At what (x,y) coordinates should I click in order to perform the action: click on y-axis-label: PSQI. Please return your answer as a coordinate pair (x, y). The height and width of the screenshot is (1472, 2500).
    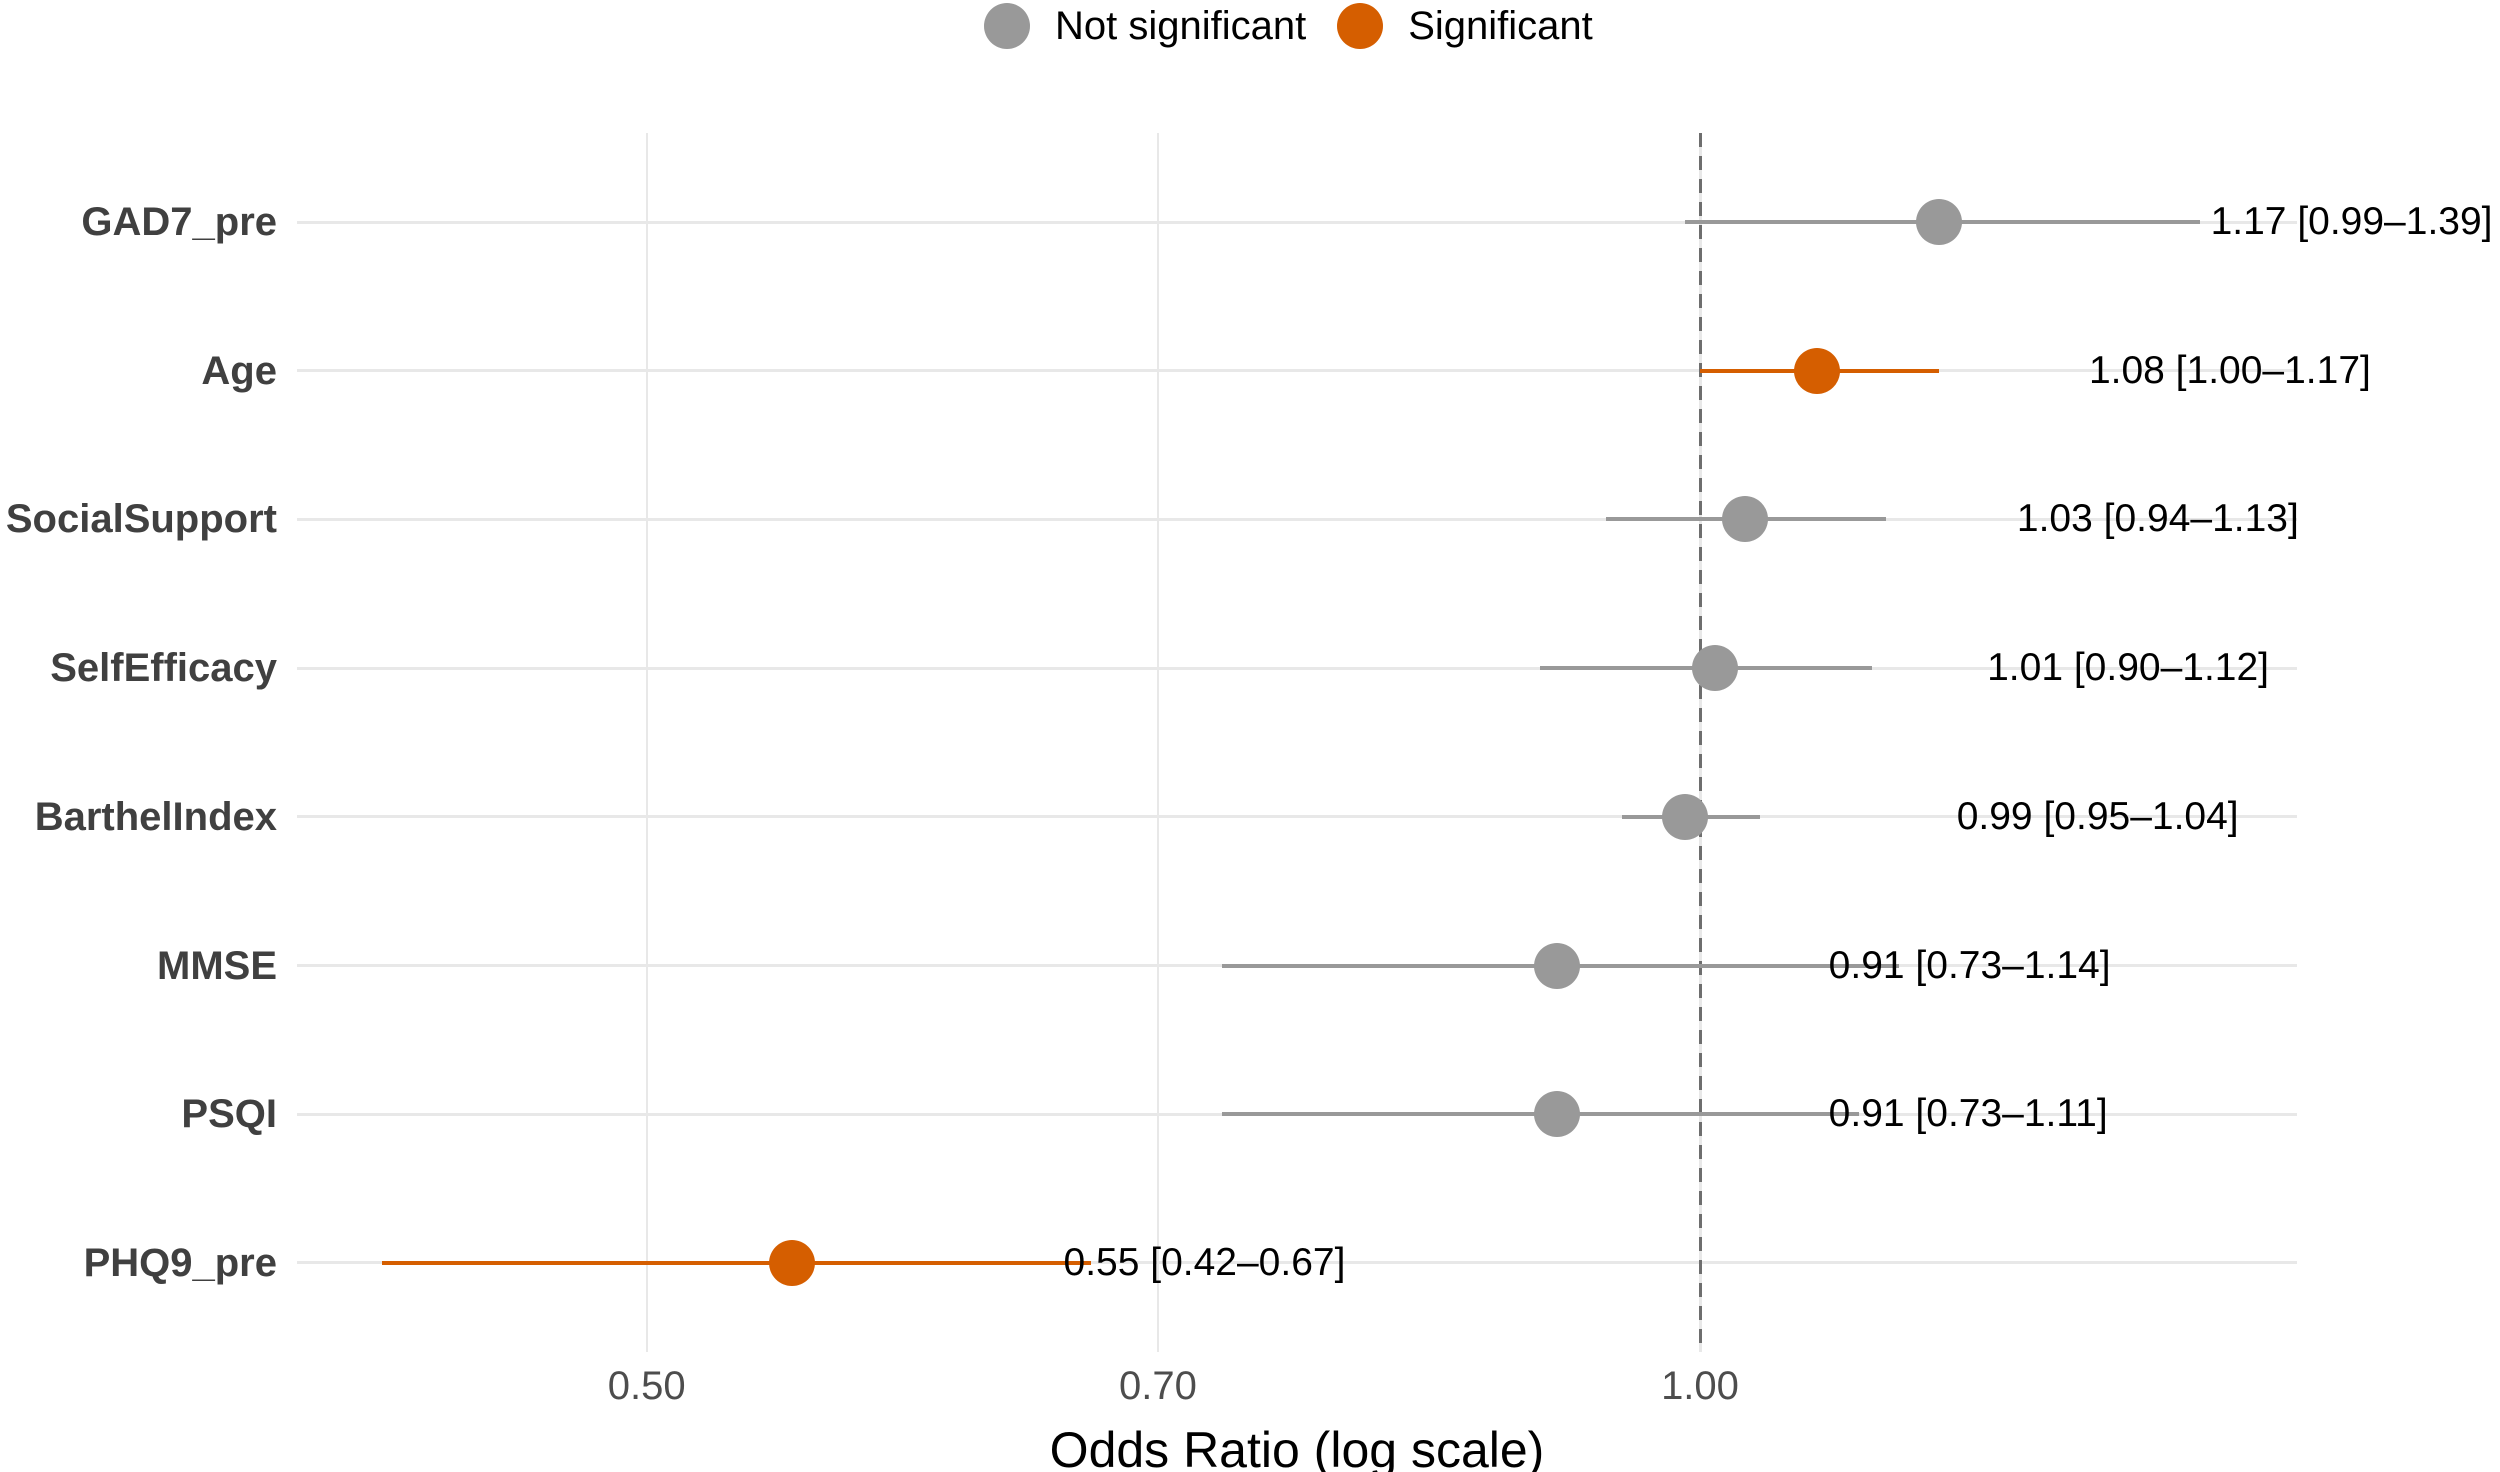
    Looking at the image, I should click on (229, 1114).